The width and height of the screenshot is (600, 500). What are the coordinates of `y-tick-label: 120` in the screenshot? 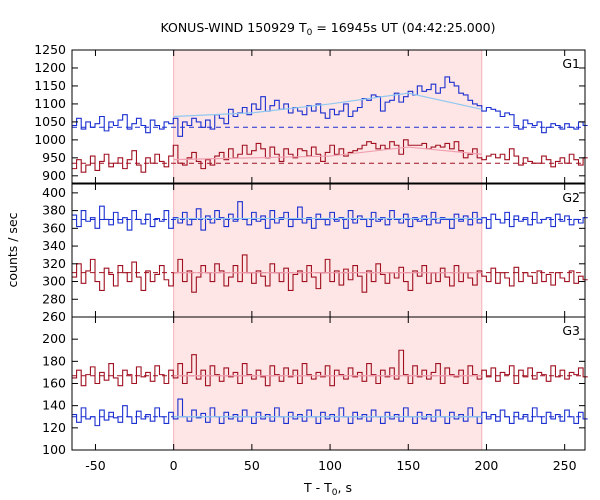 It's located at (54, 427).